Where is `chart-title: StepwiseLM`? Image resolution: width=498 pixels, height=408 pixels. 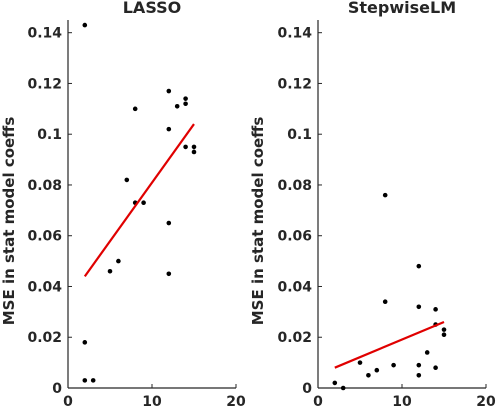
chart-title: StepwiseLM is located at coordinates (402, 8).